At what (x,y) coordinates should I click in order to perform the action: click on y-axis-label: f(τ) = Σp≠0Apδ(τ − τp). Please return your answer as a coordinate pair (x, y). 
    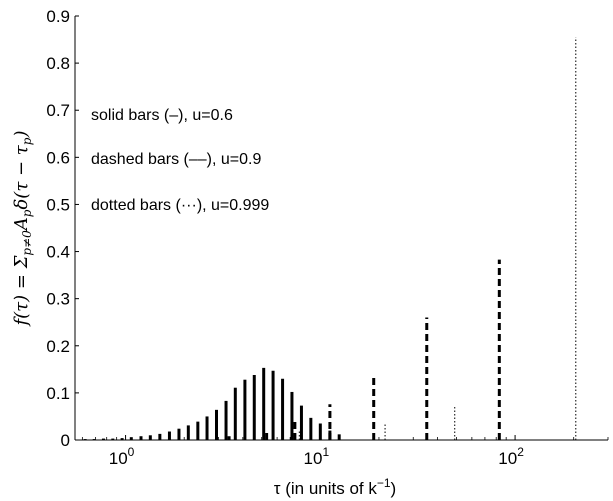
    Looking at the image, I should click on (22, 228).